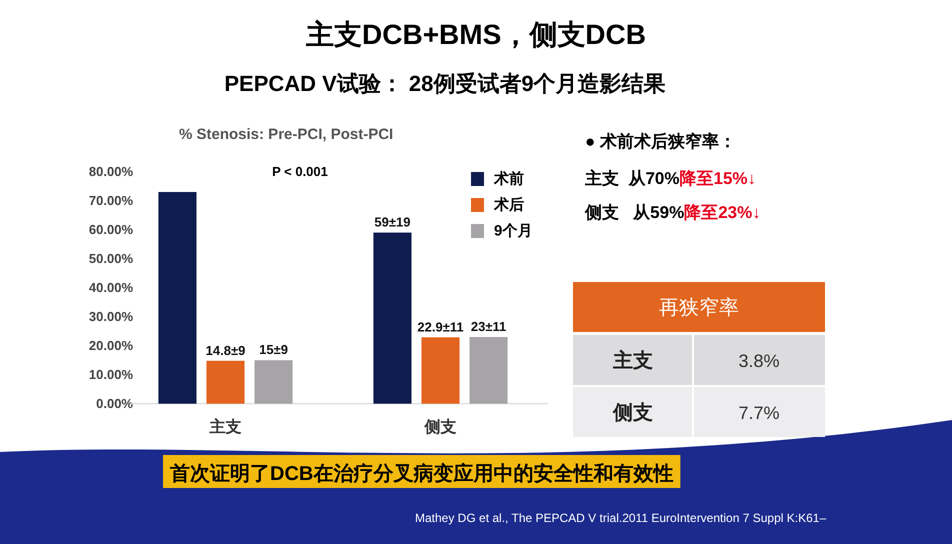 This screenshot has width=952, height=544. Describe the element at coordinates (759, 413) in the screenshot. I see `text: 7.7%` at that location.